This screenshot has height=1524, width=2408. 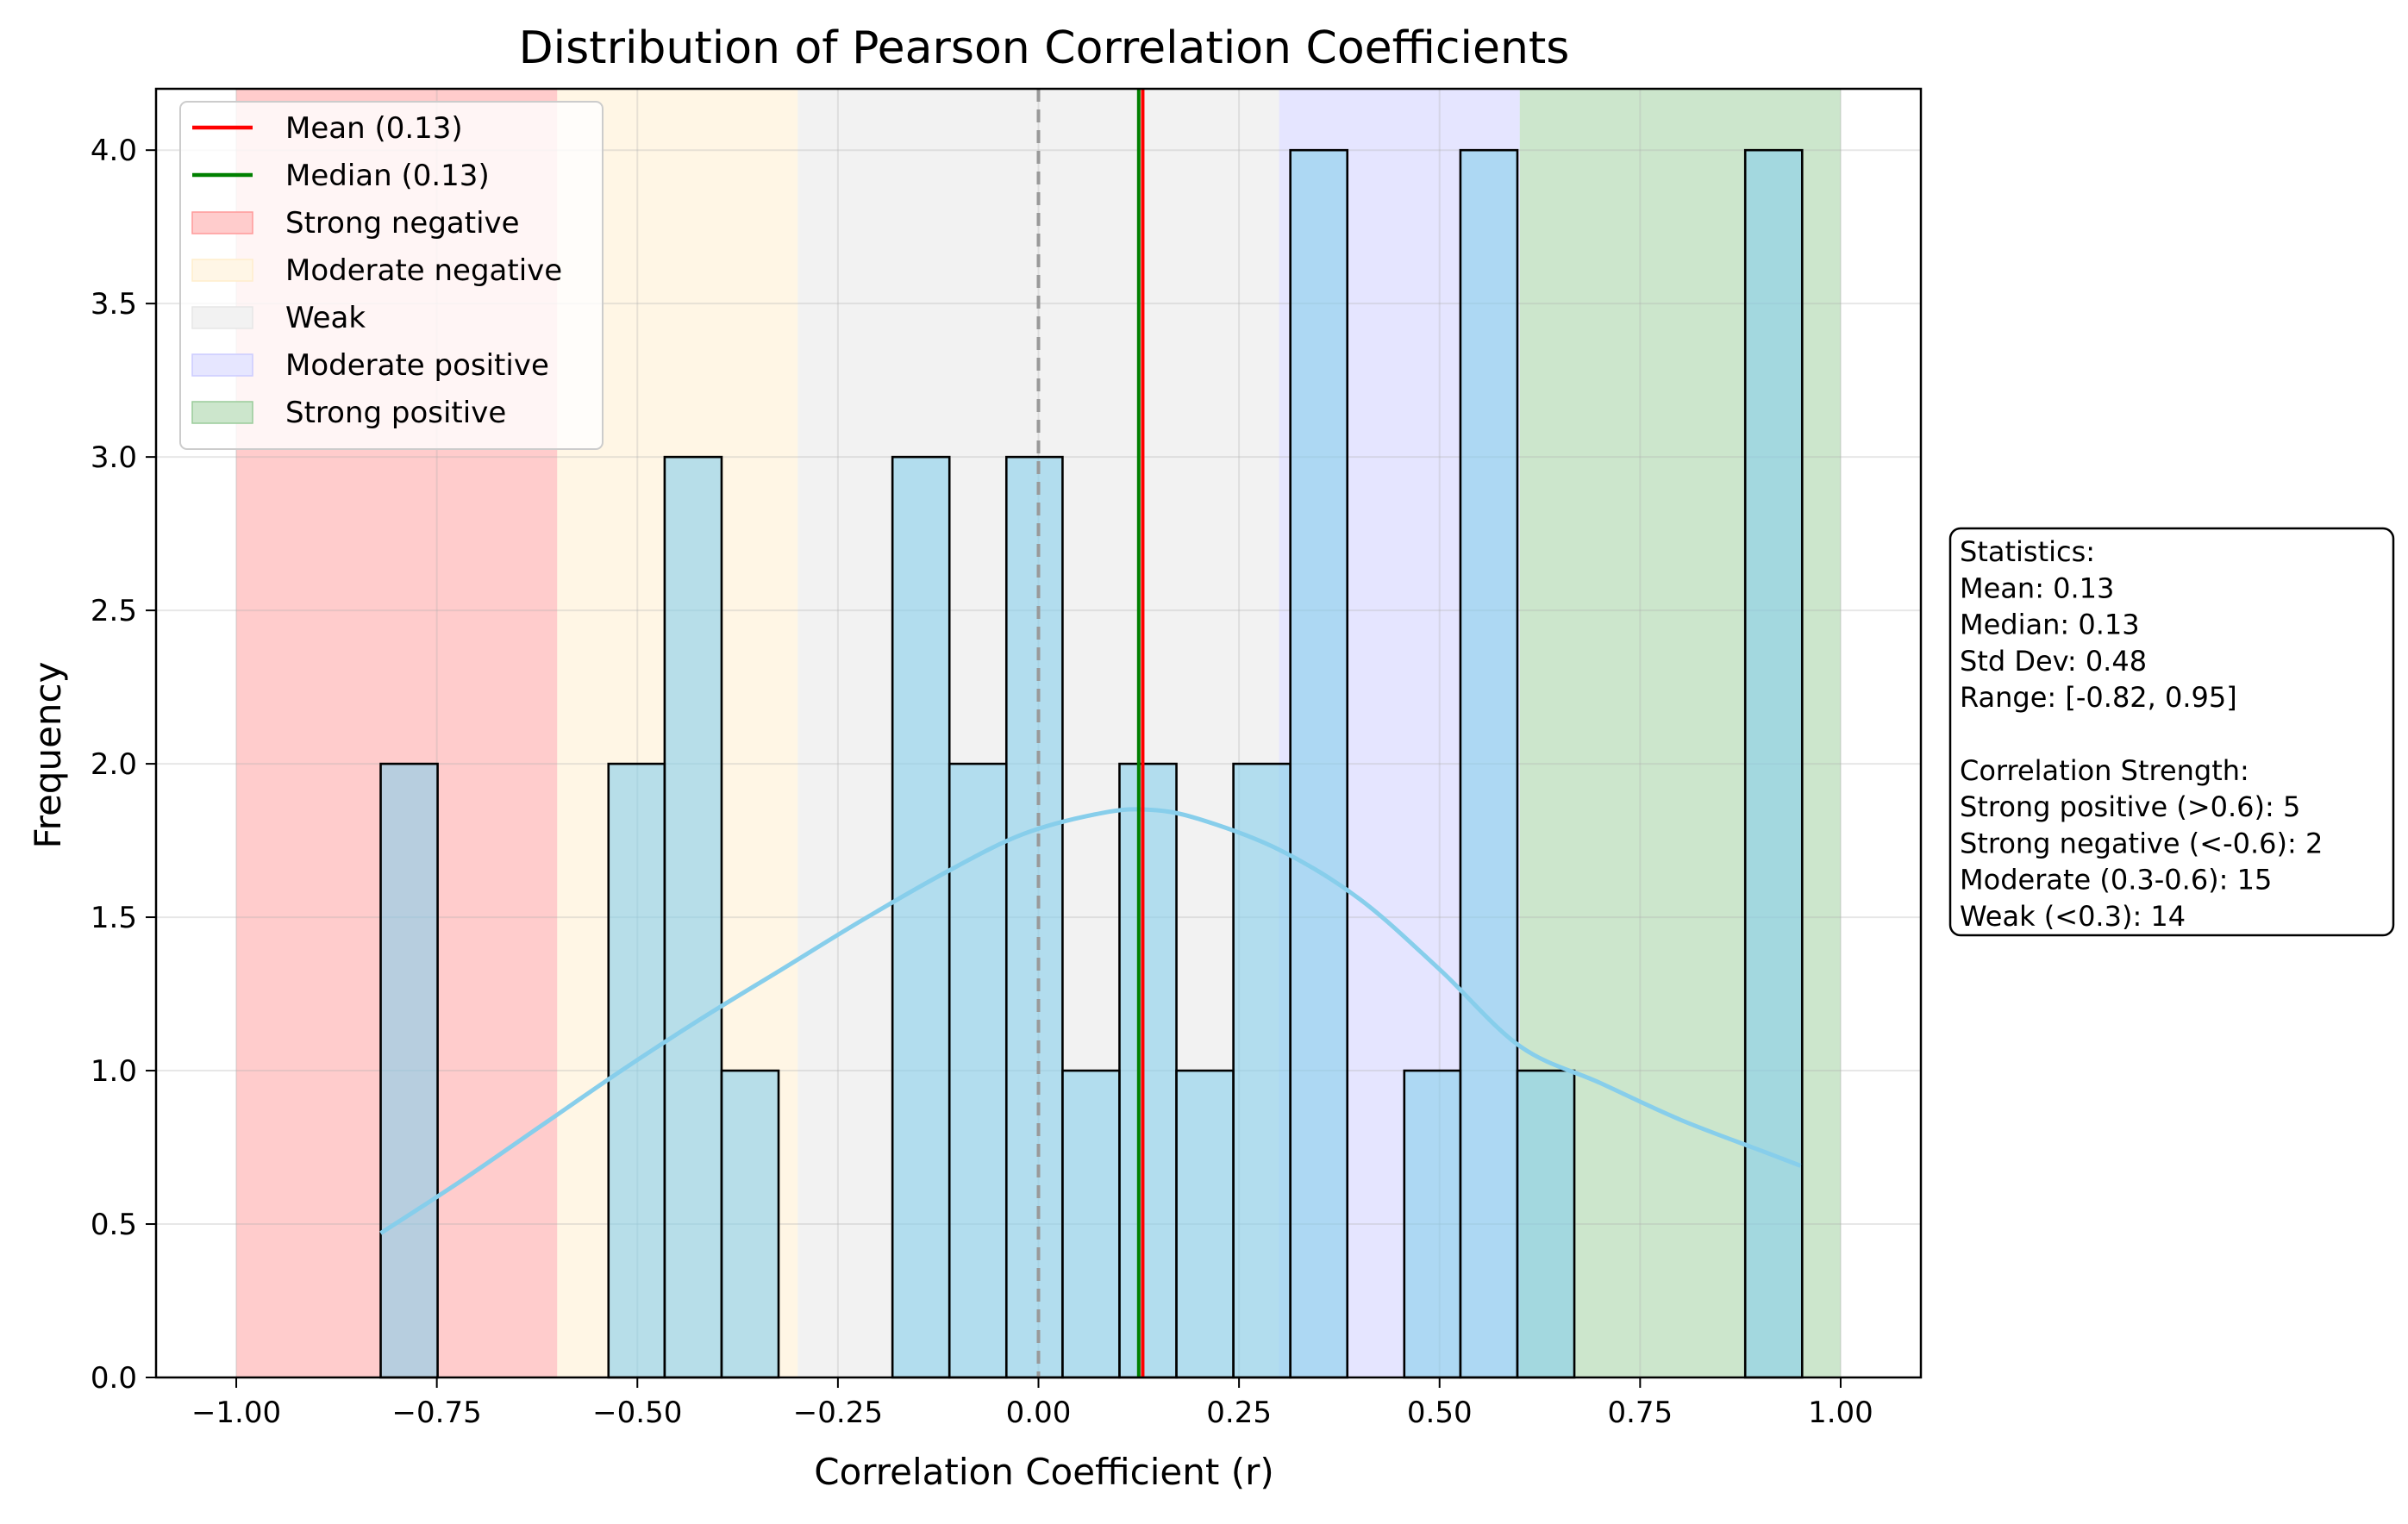 I want to click on statistics-line: Correlation Strength:, so click(x=2104, y=771).